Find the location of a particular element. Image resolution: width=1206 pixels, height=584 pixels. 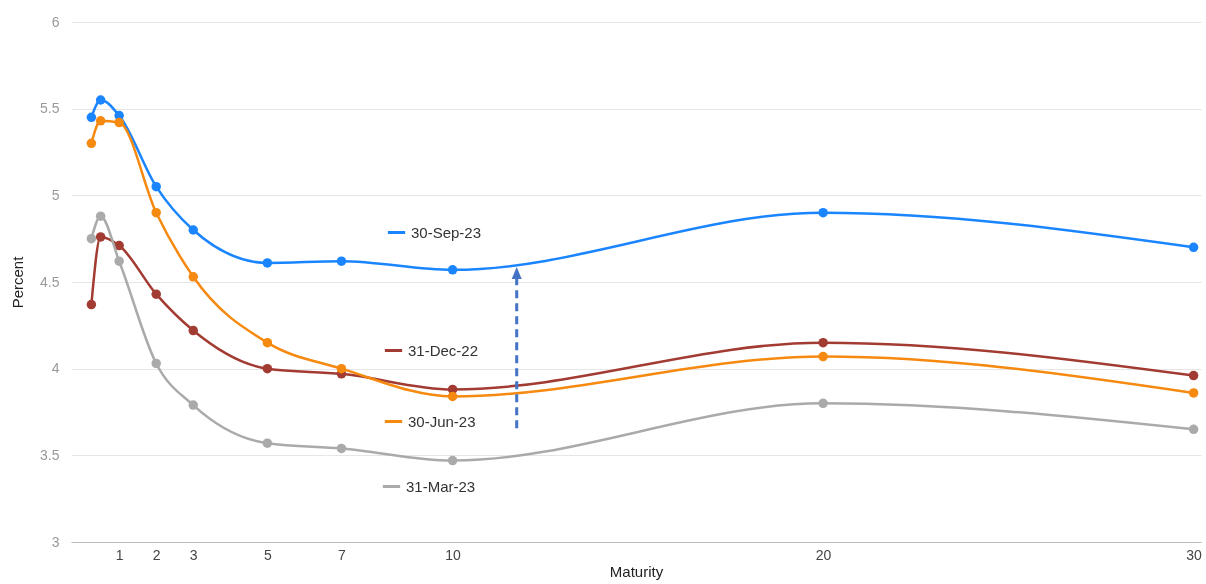

legend-label: 30-Sep-23 is located at coordinates (446, 232).